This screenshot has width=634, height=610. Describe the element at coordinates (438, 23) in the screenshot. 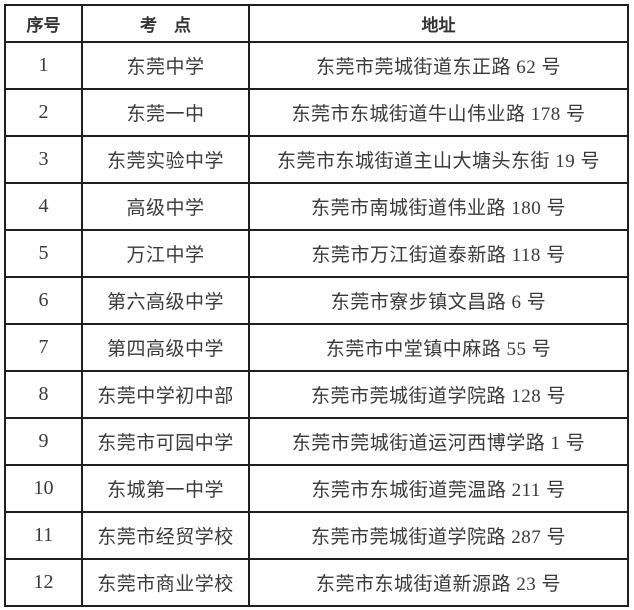

I see `header-address: 地址` at that location.